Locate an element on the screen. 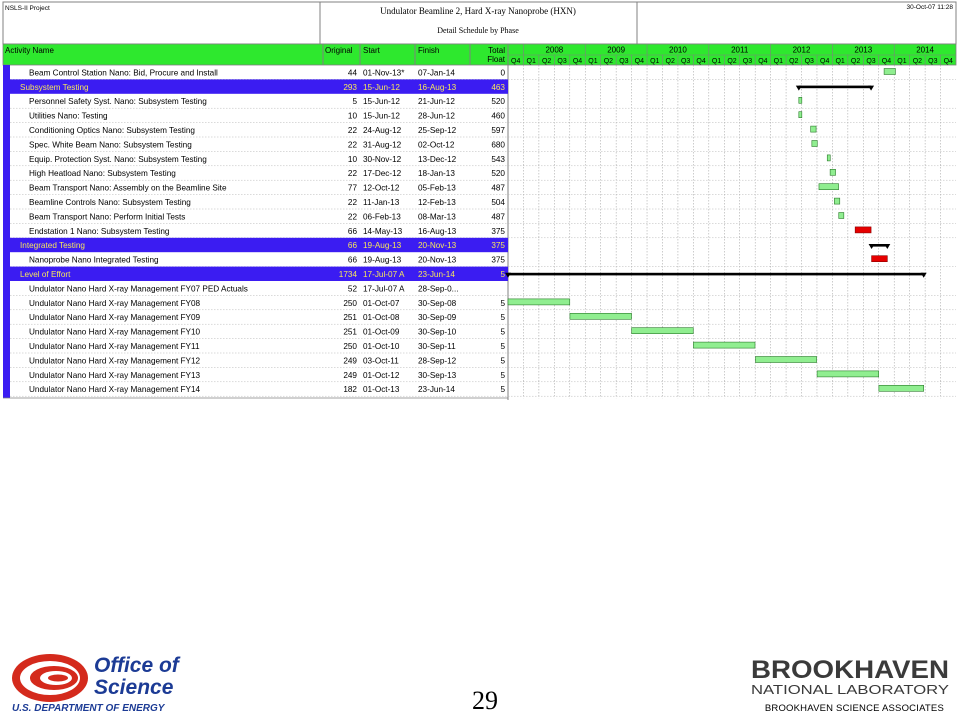  finish-date: 12-Feb-13 is located at coordinates (437, 202).